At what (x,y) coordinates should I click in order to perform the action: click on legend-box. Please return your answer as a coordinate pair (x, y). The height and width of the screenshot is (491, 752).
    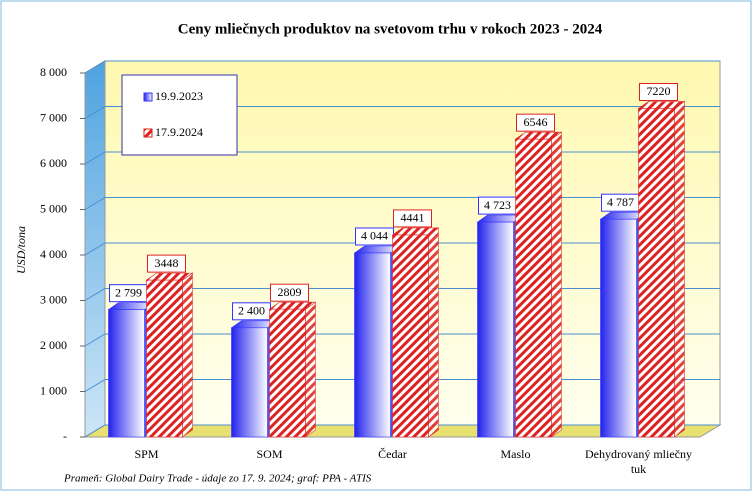
    Looking at the image, I should click on (179, 115).